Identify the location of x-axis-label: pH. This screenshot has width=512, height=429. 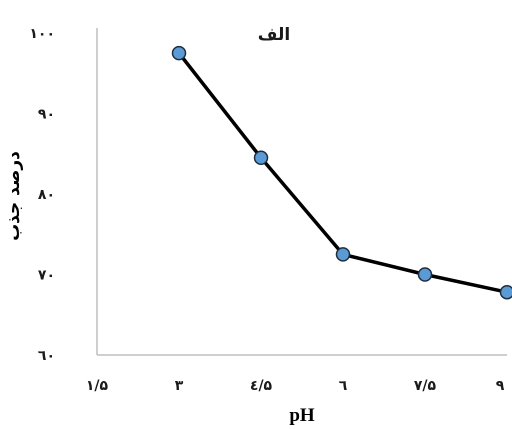
(302, 415).